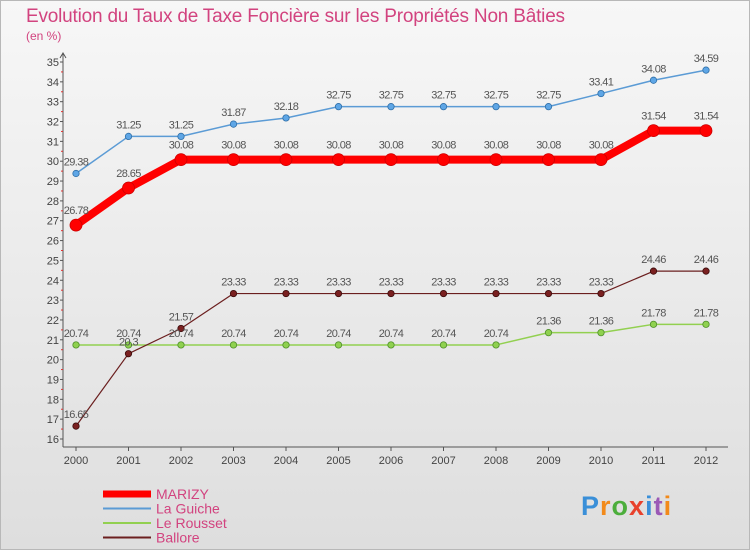 The width and height of the screenshot is (750, 550). Describe the element at coordinates (53, 301) in the screenshot. I see `y-tick-label: 23` at that location.